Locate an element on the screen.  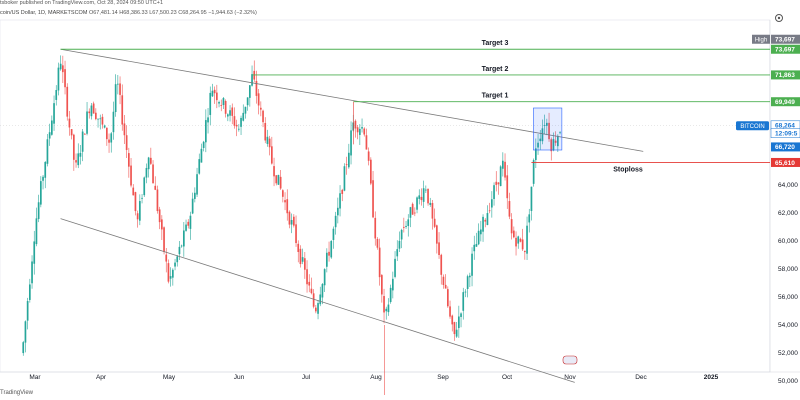
y-tick-label: 62,000 is located at coordinates (788, 213).